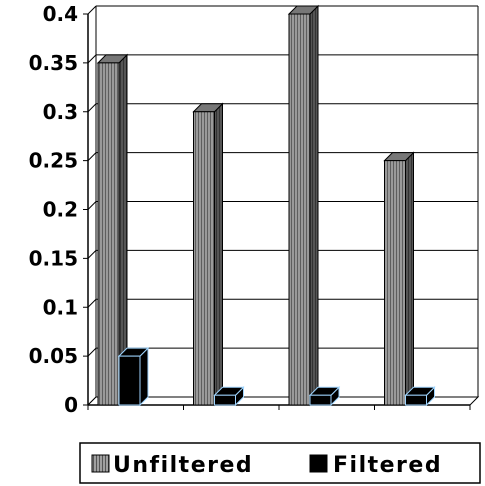  What do you see at coordinates (387, 465) in the screenshot?
I see `legend-label-filtered: Filtered` at bounding box center [387, 465].